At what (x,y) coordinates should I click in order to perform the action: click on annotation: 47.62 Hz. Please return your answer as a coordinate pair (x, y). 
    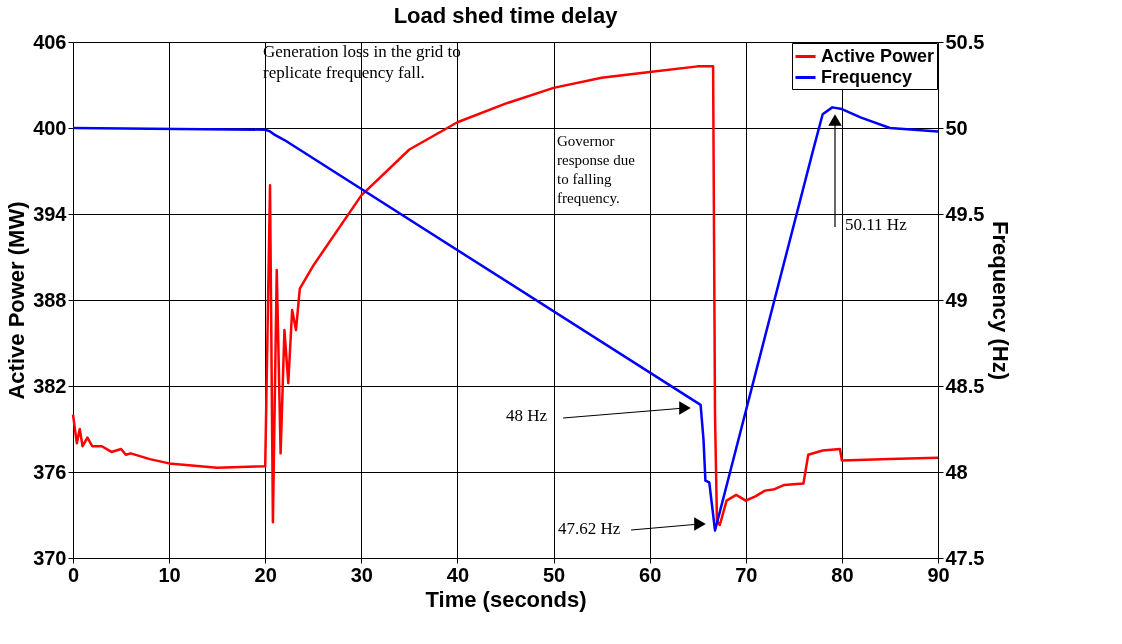
    Looking at the image, I should click on (589, 528).